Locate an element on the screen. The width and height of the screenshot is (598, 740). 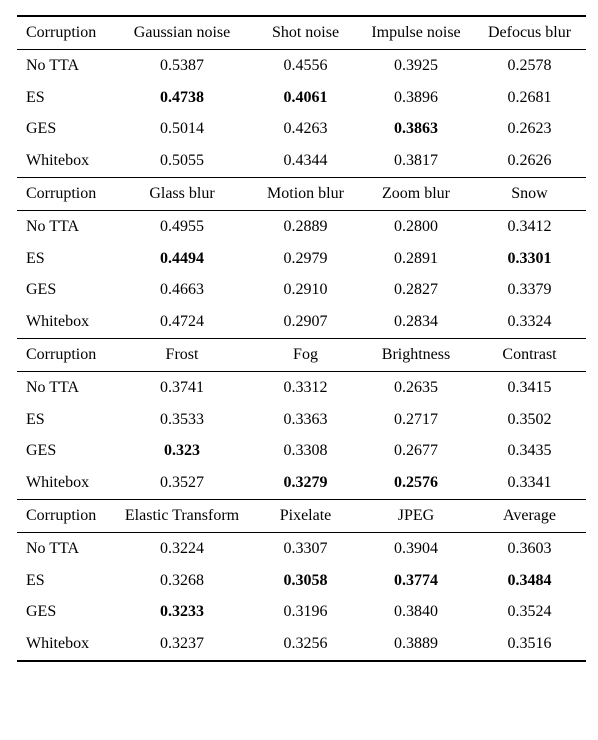
value-cell: 0.3308 is located at coordinates (305, 451).